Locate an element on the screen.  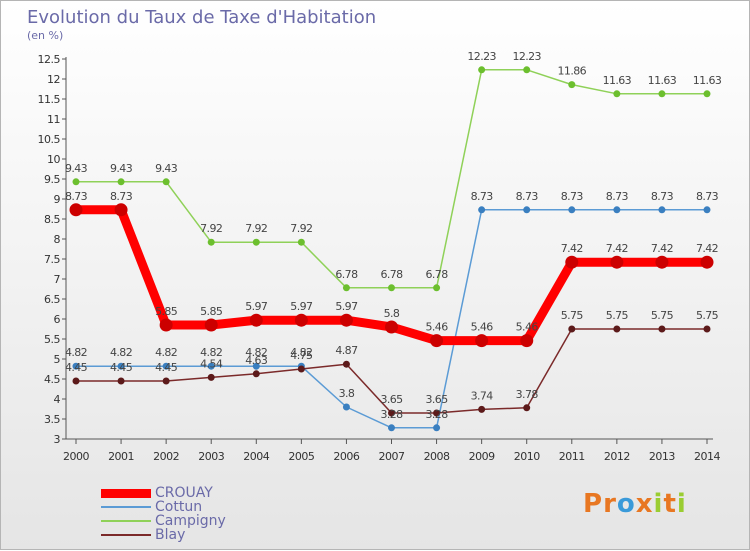
y-tick-label: 10 is located at coordinates (53, 159).